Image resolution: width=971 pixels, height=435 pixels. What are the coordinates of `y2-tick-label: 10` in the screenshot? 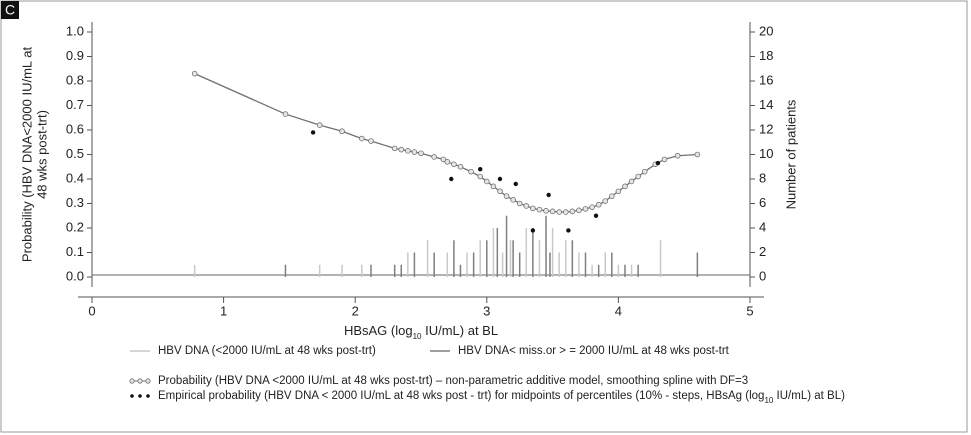 It's located at (766, 153).